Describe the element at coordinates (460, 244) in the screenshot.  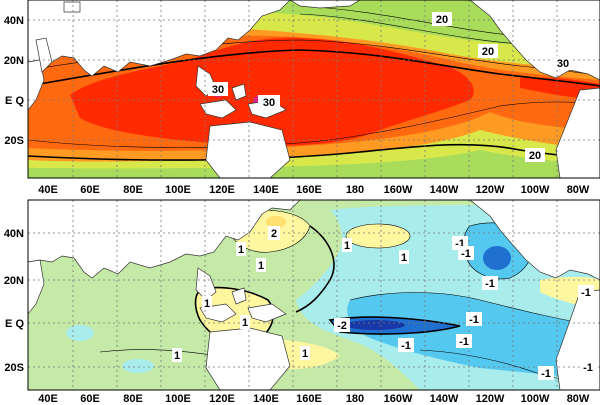
I see `bottom-clabel-6: -1` at that location.